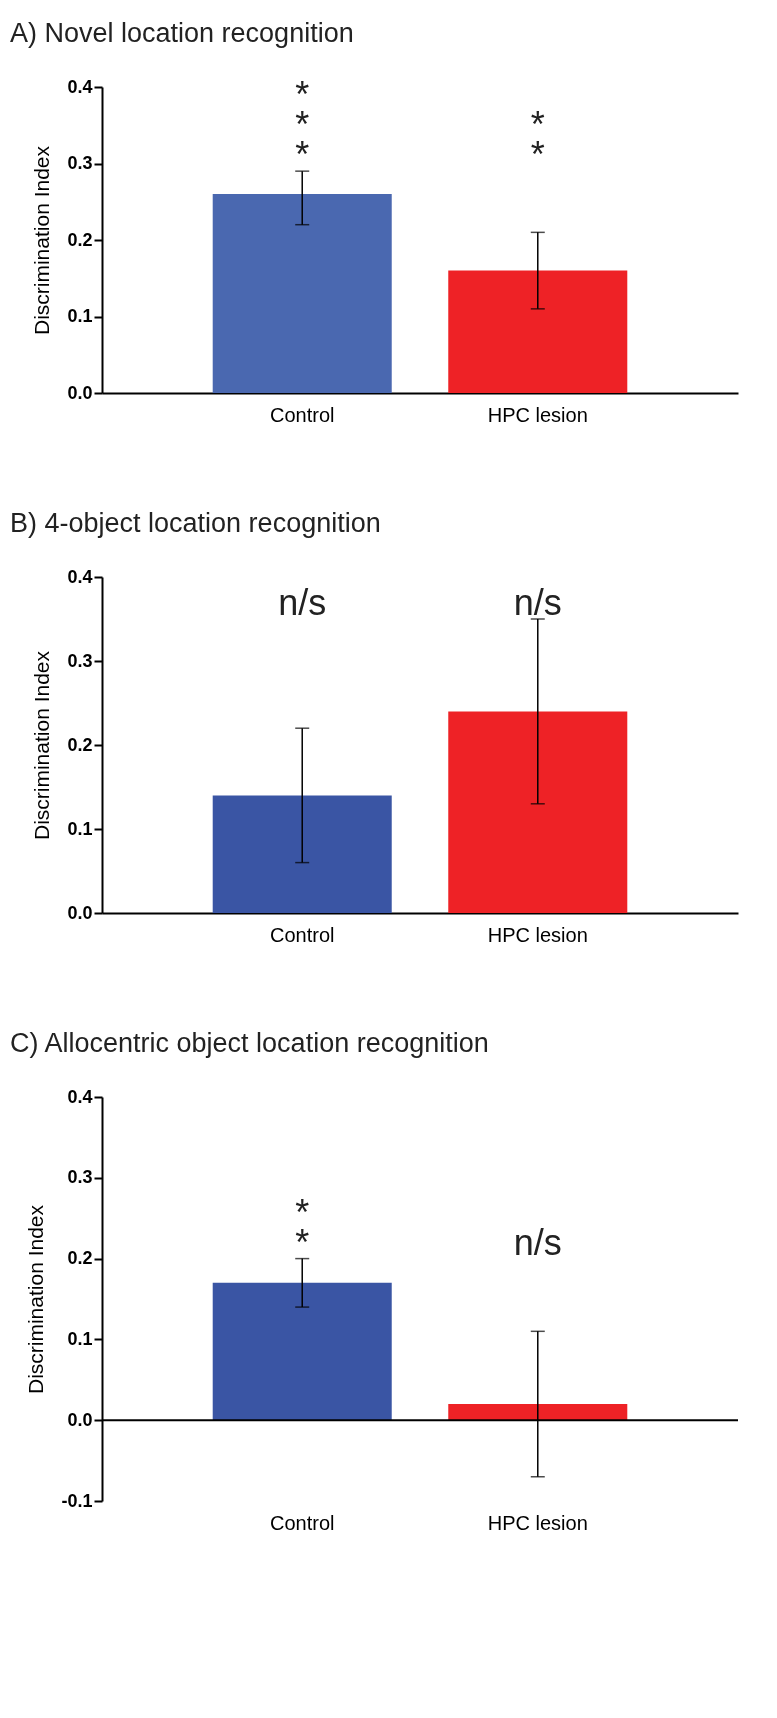 This screenshot has width=777, height=1718. What do you see at coordinates (77, 1500) in the screenshot?
I see `y-tick-label: -0.1` at bounding box center [77, 1500].